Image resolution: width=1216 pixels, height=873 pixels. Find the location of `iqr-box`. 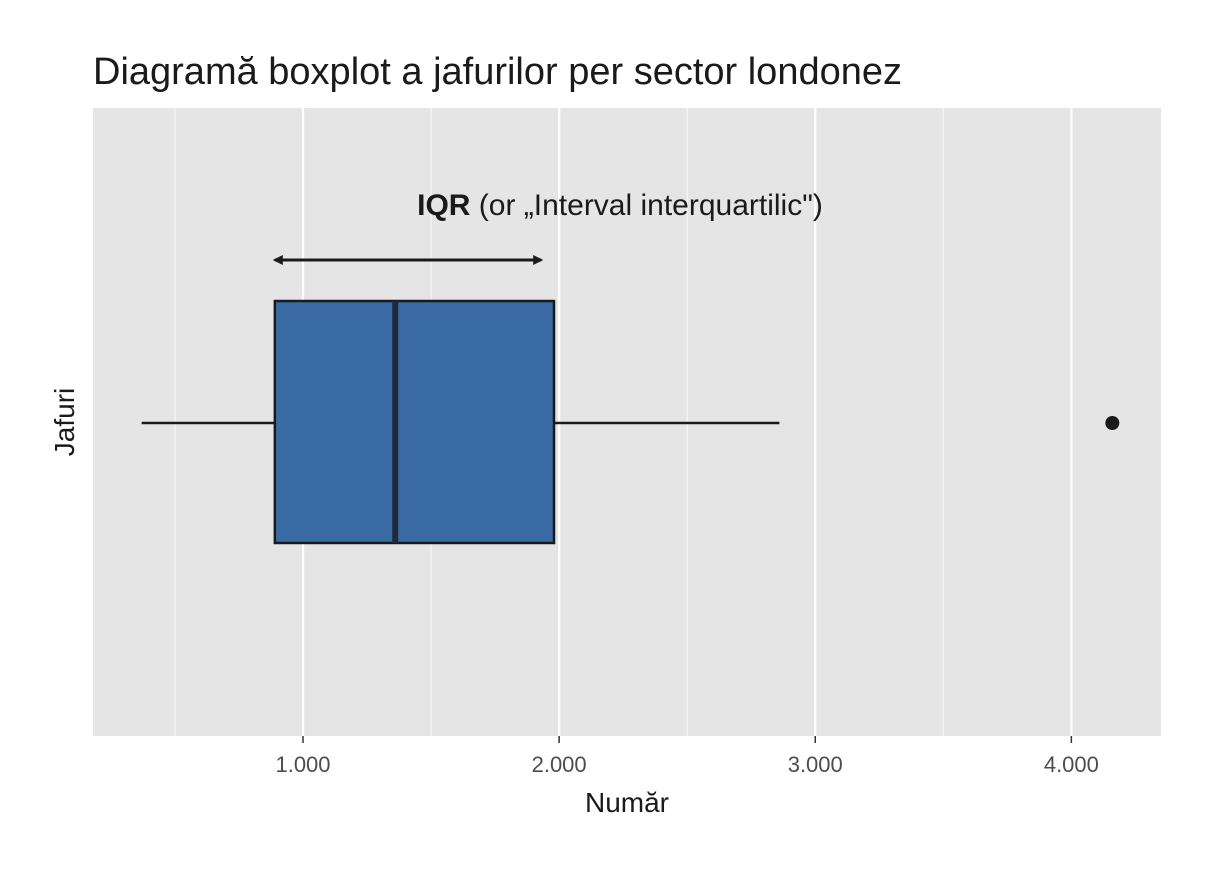

iqr-box is located at coordinates (414, 422).